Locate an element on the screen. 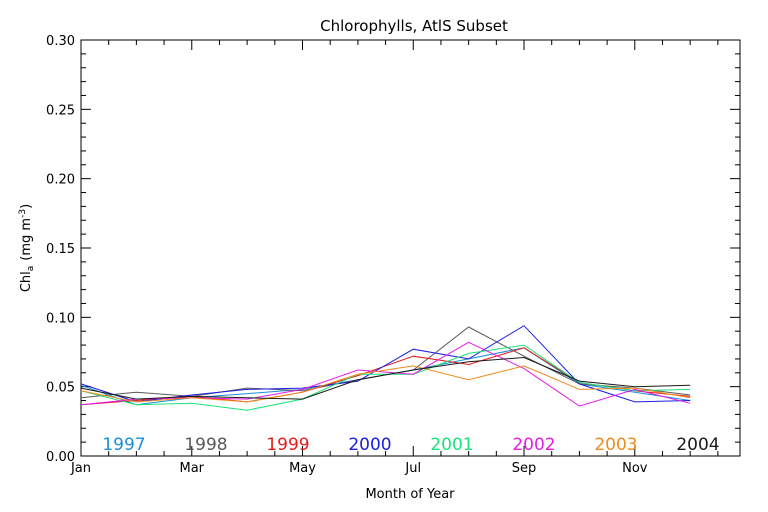  series-line-2003 is located at coordinates (385, 384).